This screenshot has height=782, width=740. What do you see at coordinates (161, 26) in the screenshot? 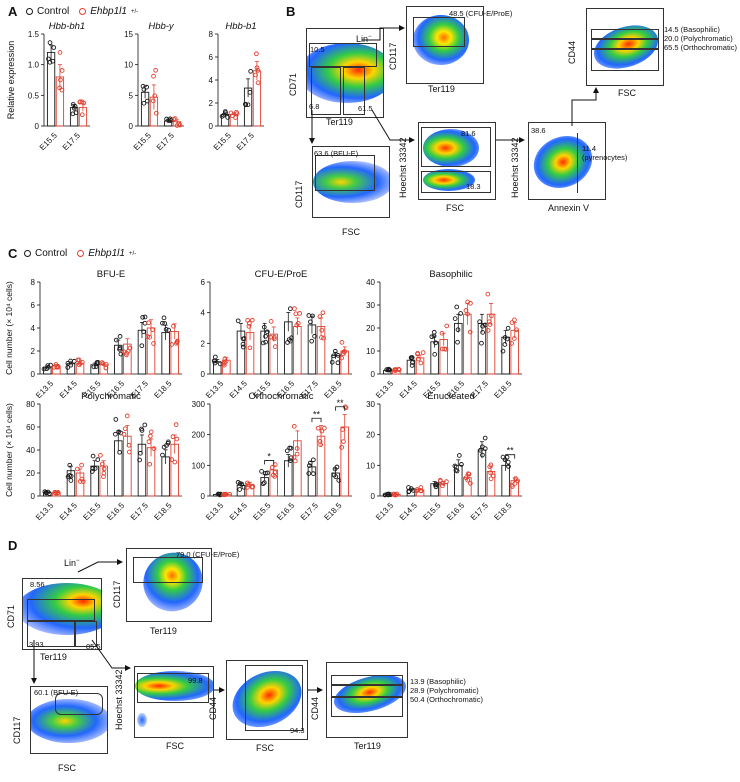
I see `chart-title: Hbb-y` at bounding box center [161, 26].